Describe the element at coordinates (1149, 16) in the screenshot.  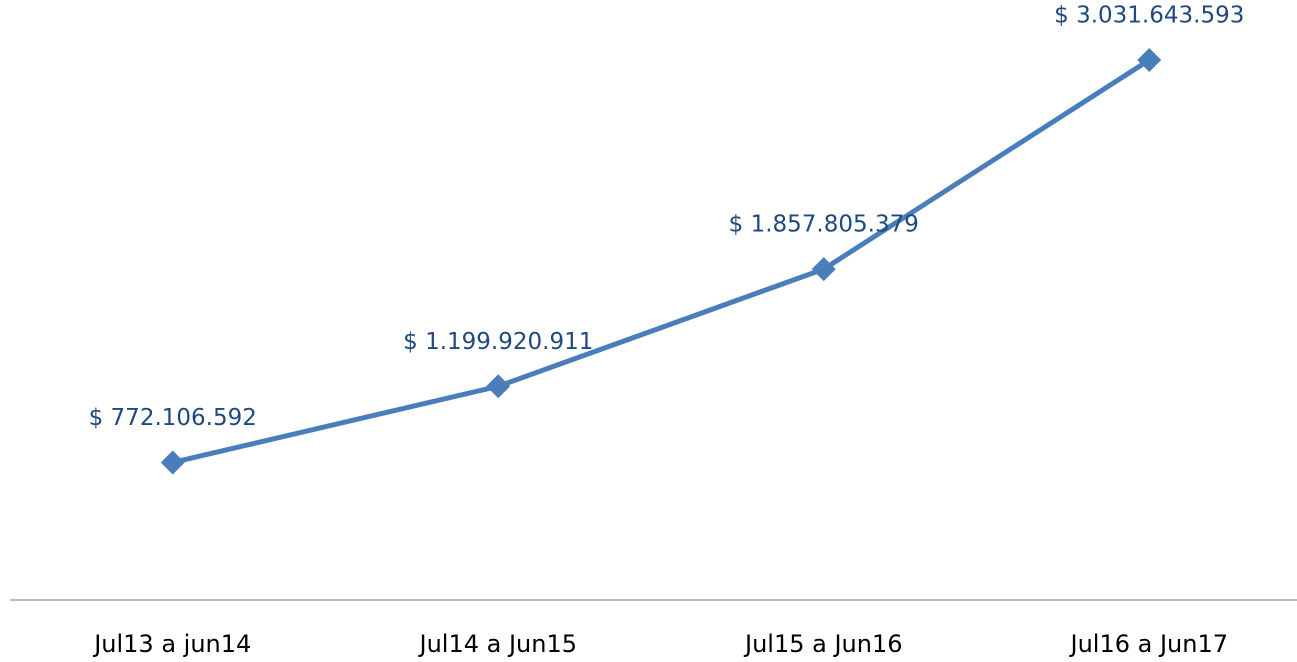
I see `data-label: $ 3.031.643.593` at that location.